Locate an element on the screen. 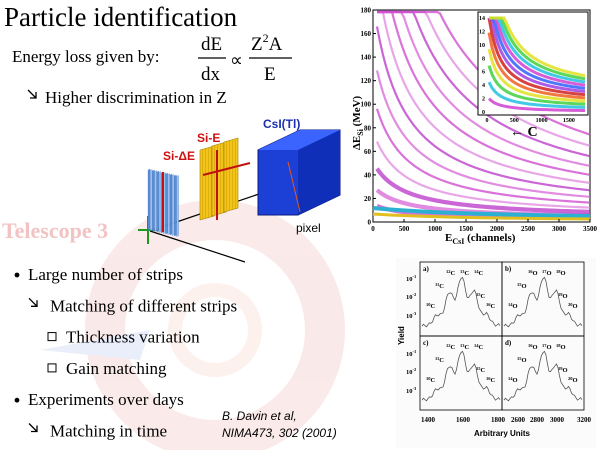  x-tick-label: 1800 is located at coordinates (498, 420).